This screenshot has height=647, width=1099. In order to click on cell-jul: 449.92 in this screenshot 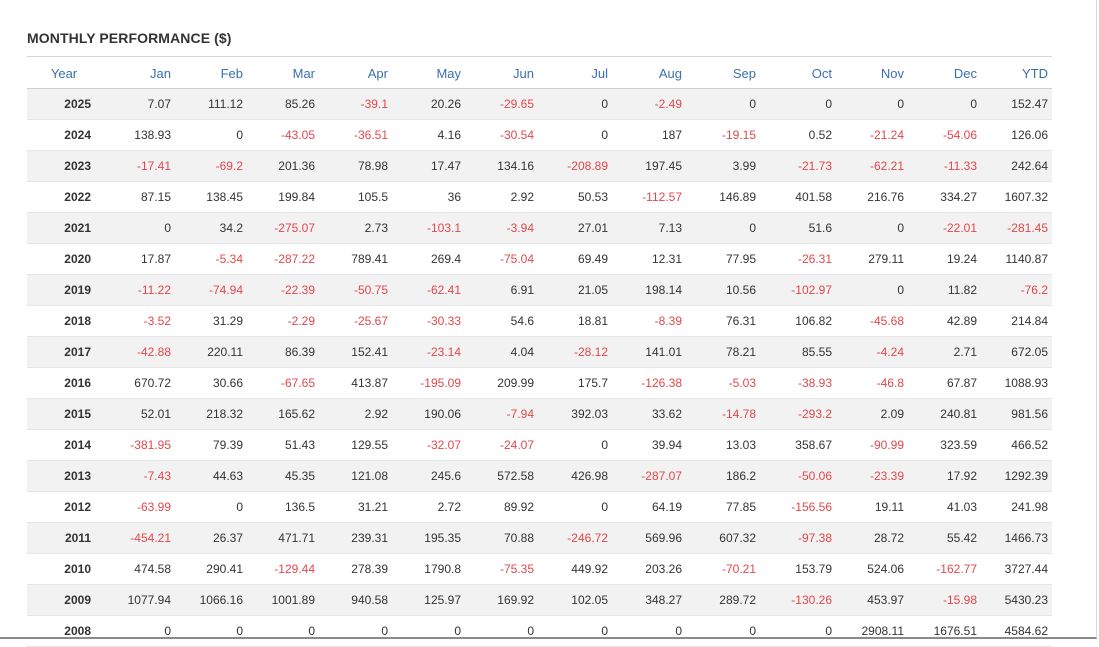, I will do `click(575, 569)`.